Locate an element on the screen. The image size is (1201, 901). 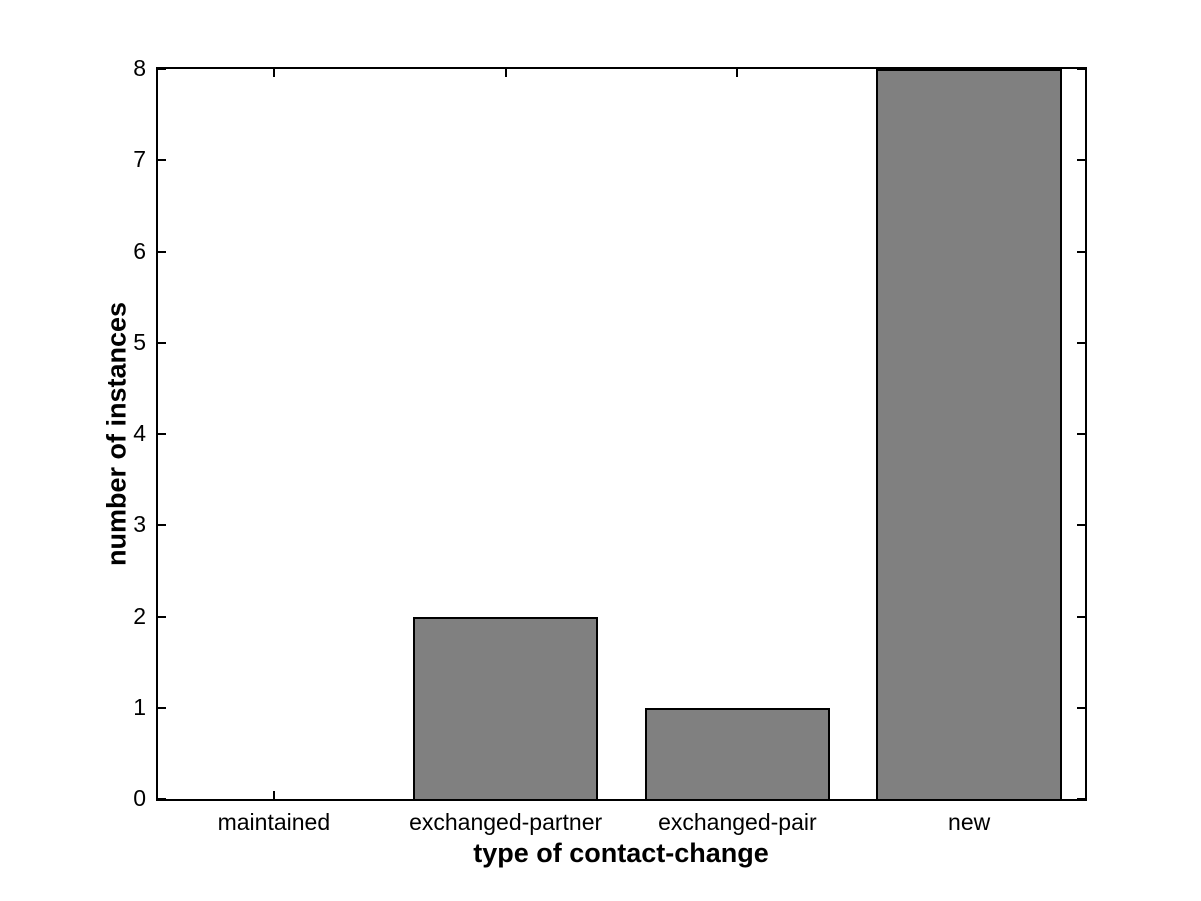
y-tick-label: 3 is located at coordinates (139, 524).